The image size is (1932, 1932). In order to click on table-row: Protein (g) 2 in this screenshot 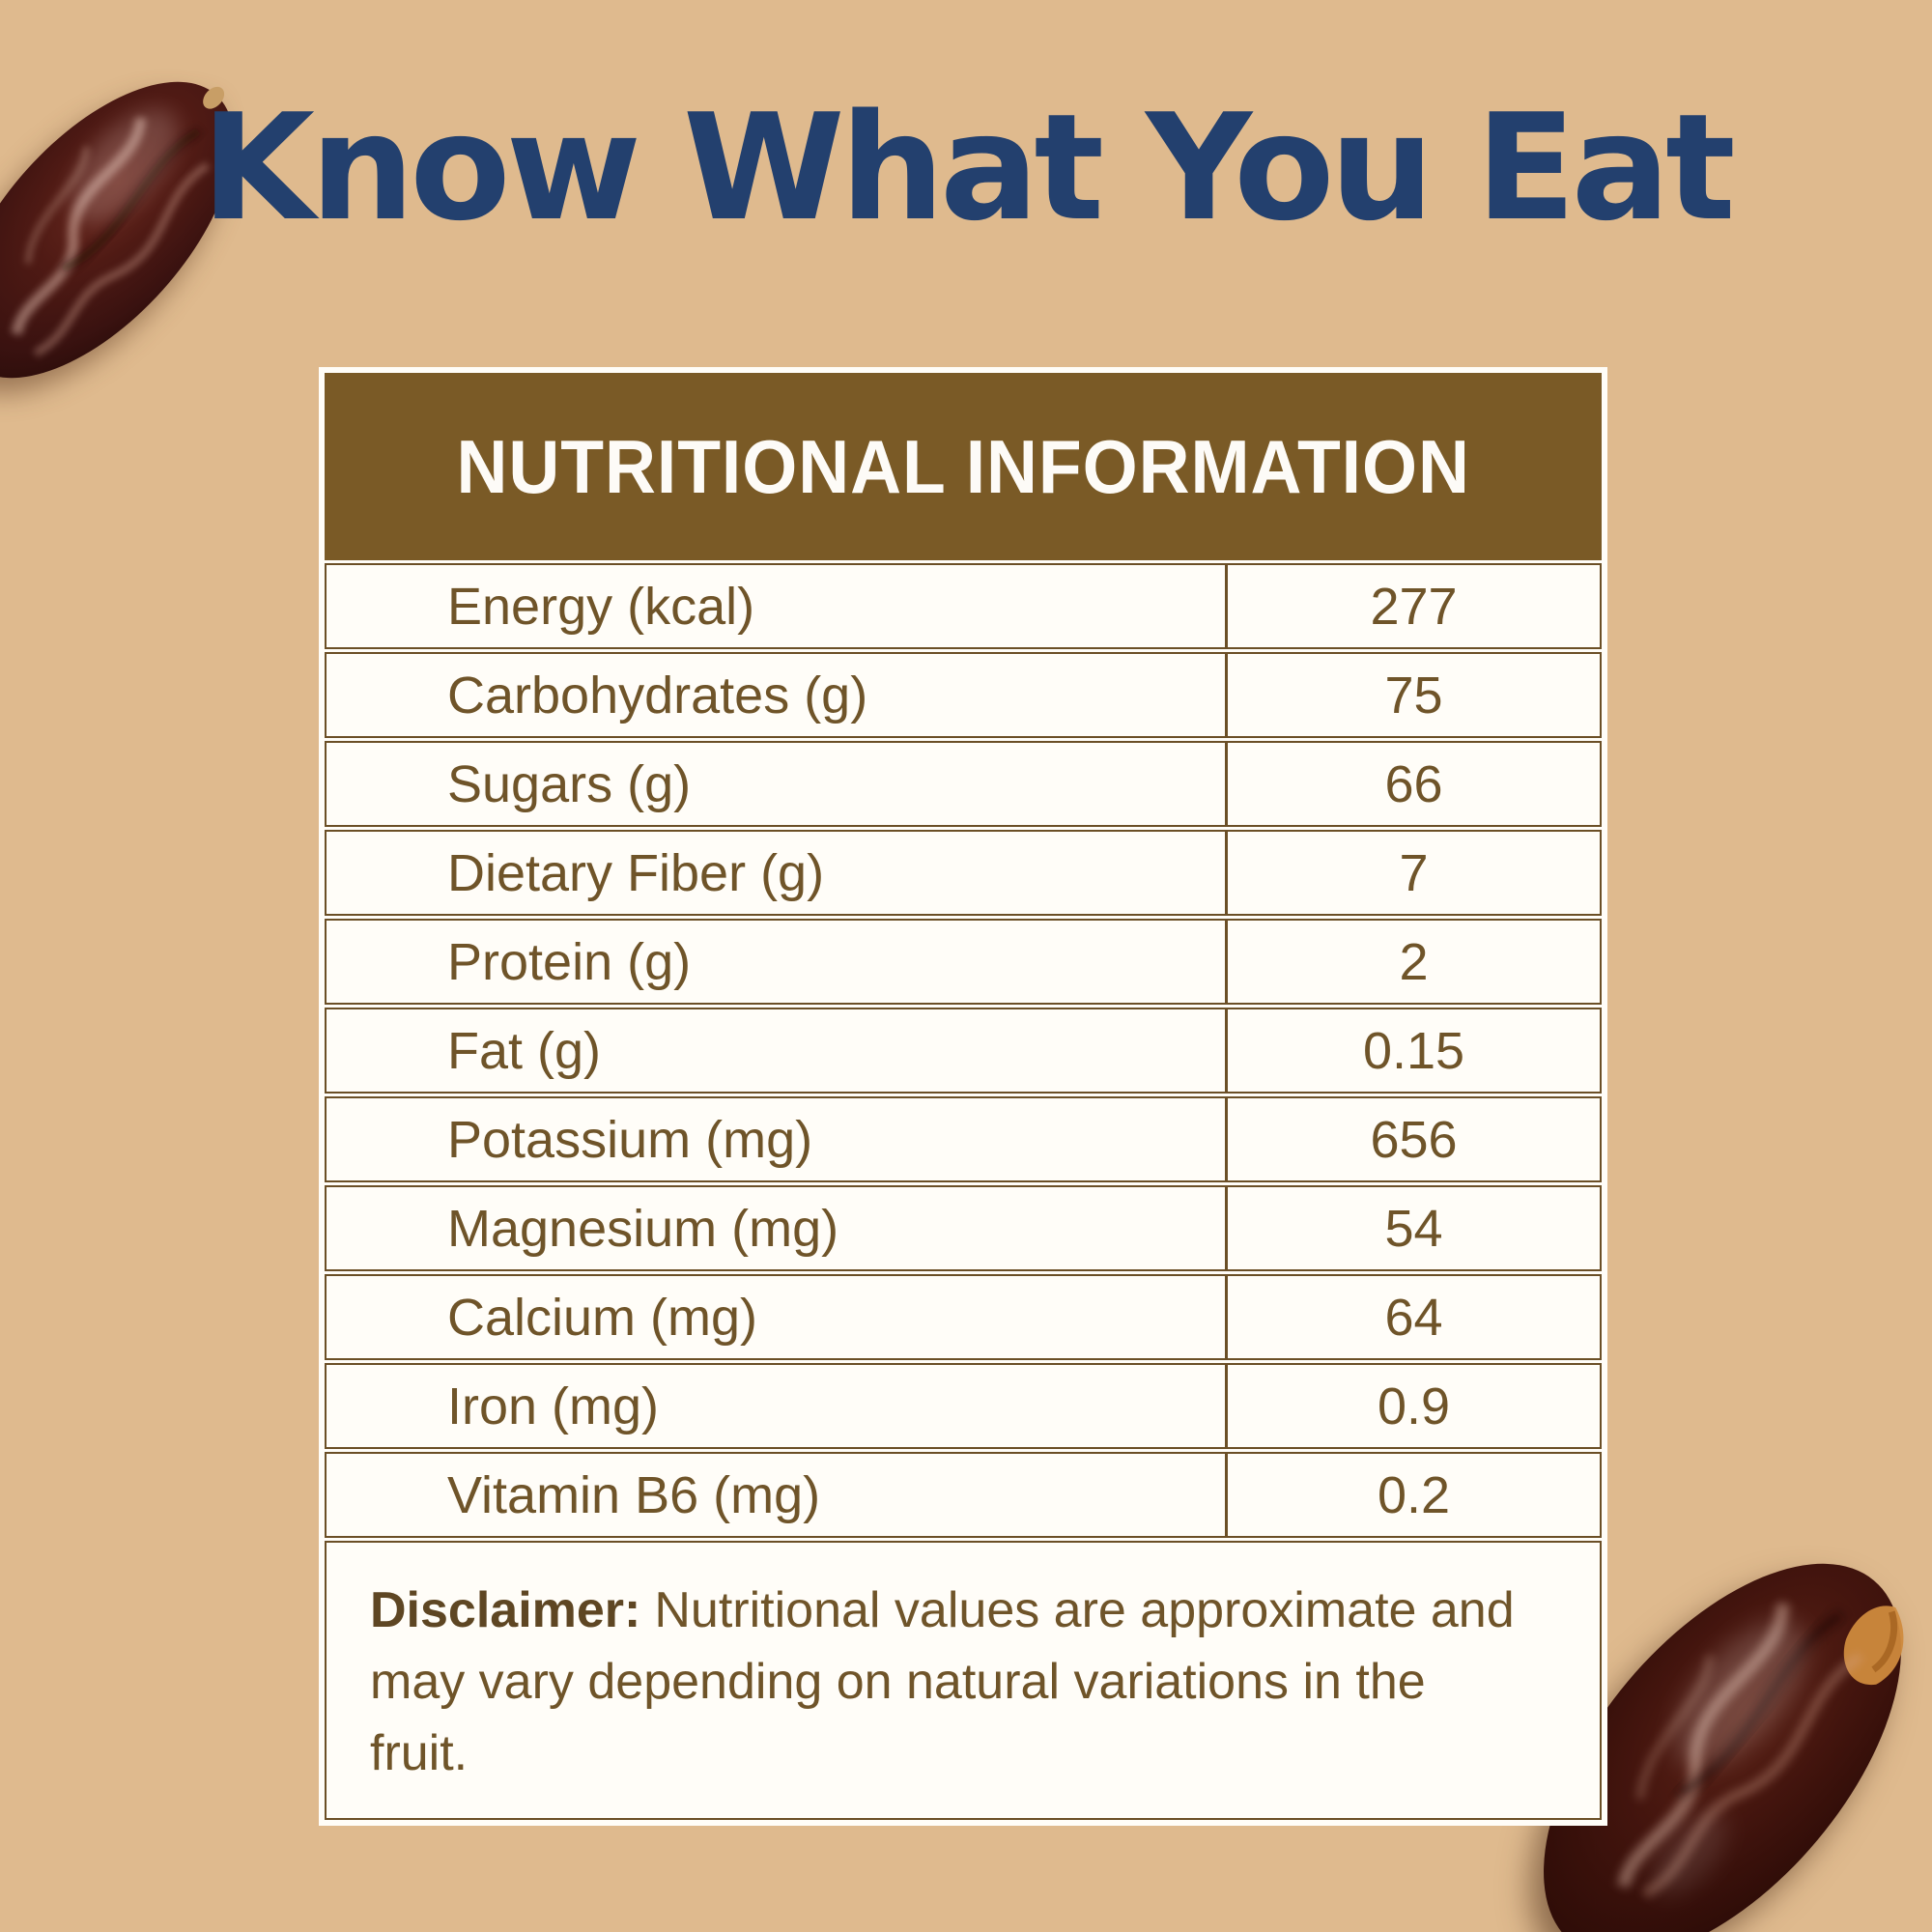, I will do `click(963, 962)`.